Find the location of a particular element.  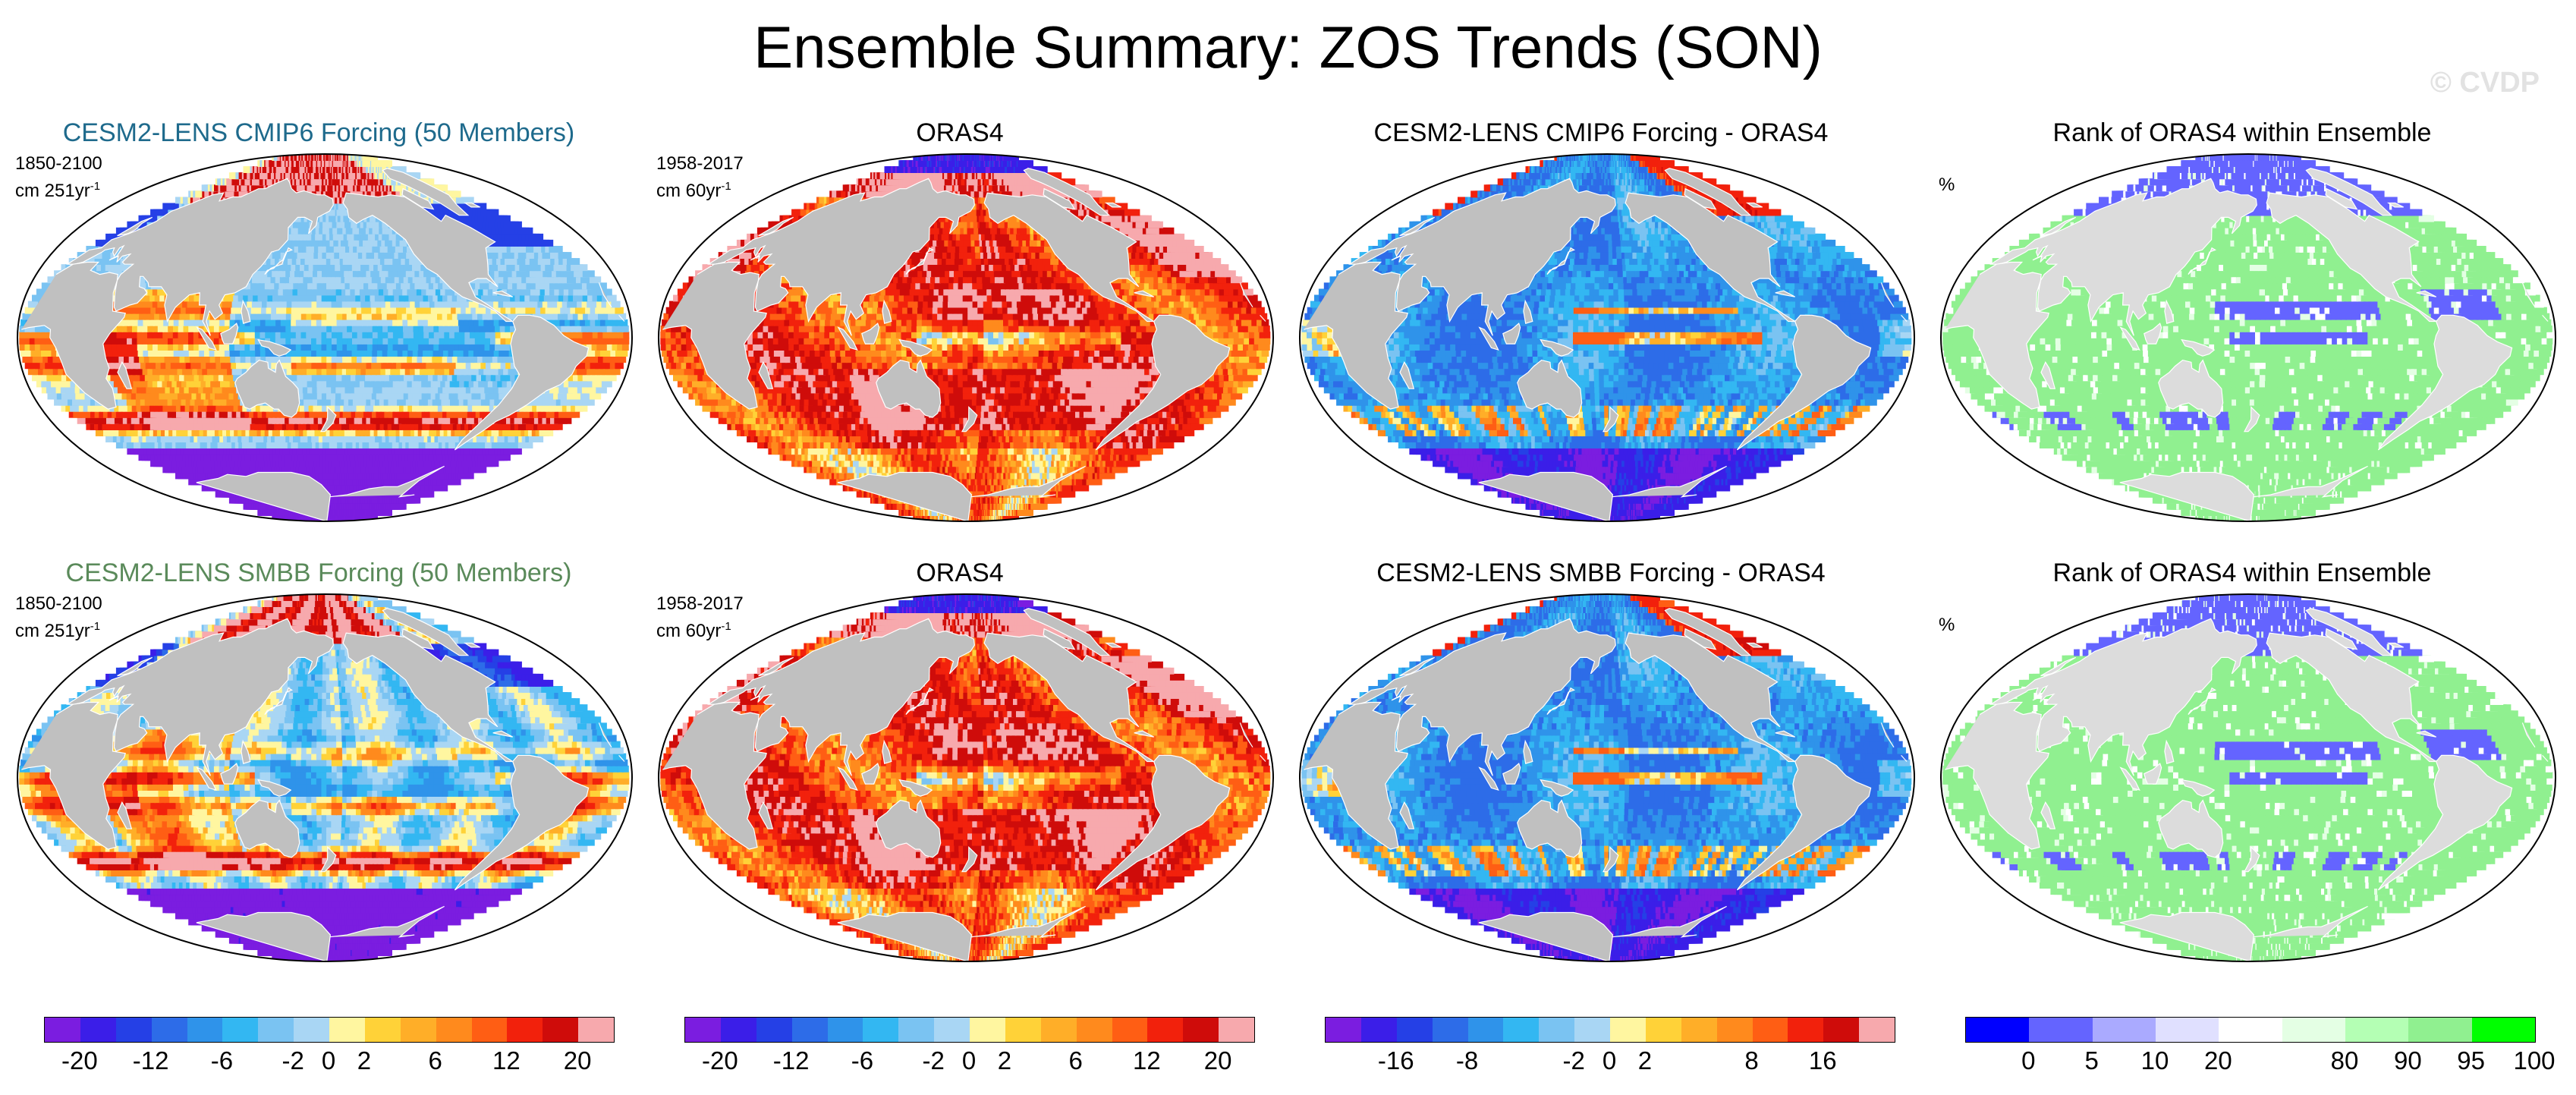

panel-title: Rank of ORAS4 within Ensemble is located at coordinates (2242, 573).